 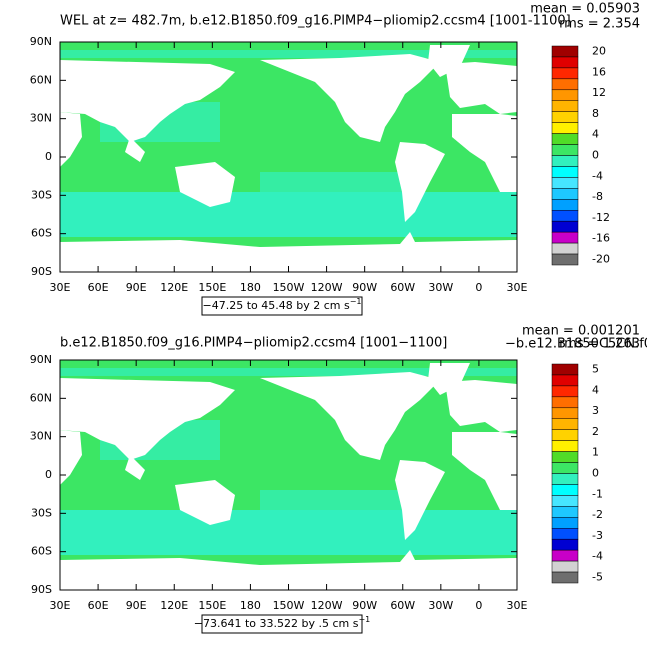 I want to click on range-note: −73.641 to 33.522 by .5 cm s−1, so click(x=282, y=623).